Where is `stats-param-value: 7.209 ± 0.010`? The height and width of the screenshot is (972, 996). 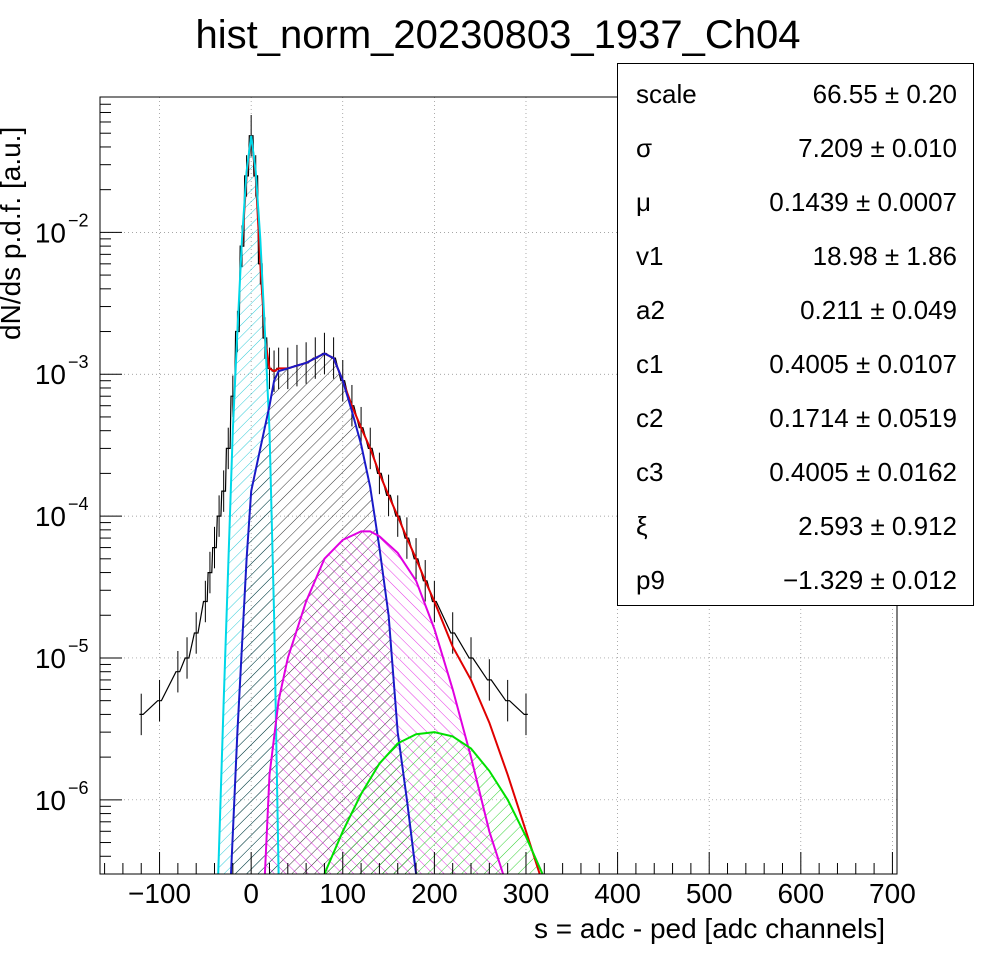 stats-param-value: 7.209 ± 0.010 is located at coordinates (877, 148).